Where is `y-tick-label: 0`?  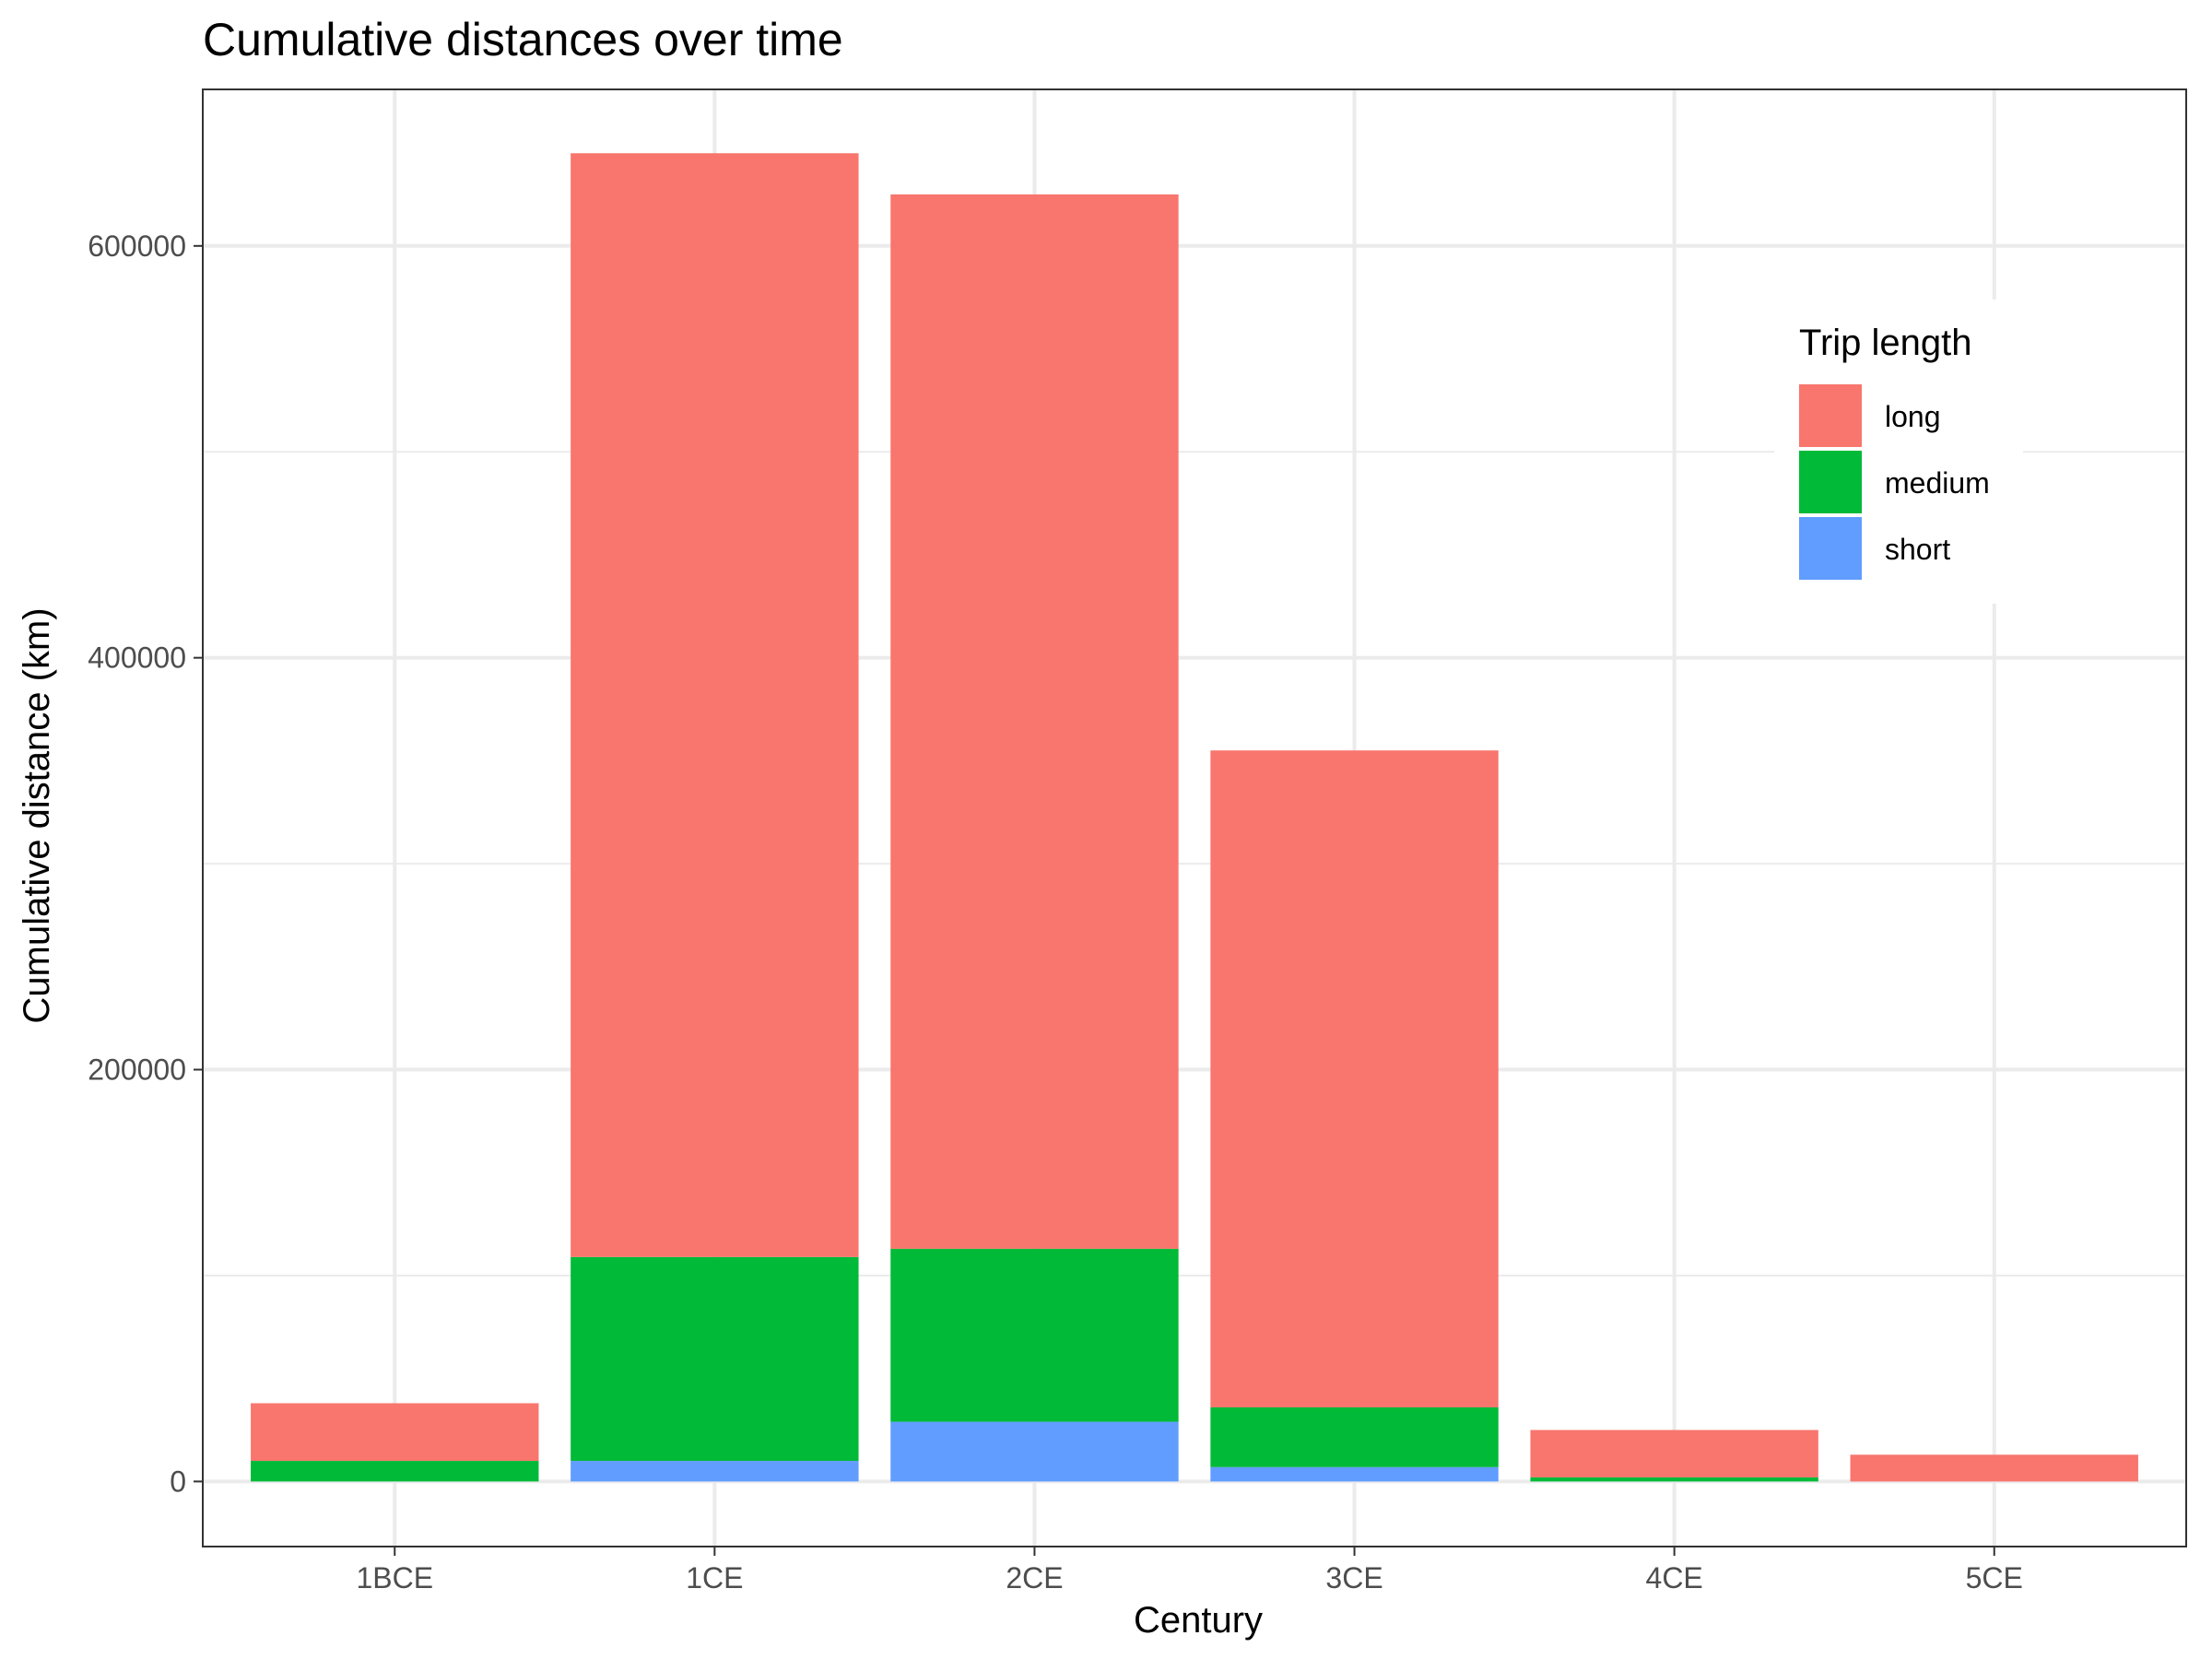 y-tick-label: 0 is located at coordinates (178, 1481).